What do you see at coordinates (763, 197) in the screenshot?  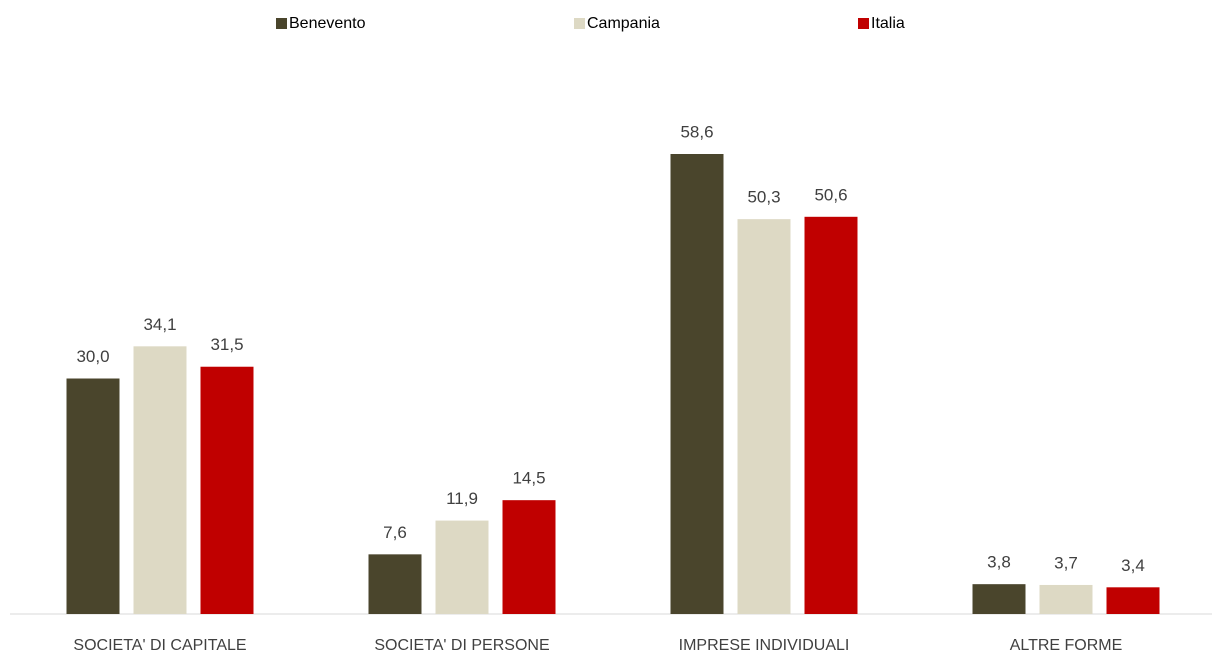 I see `value-label: 50,3` at bounding box center [763, 197].